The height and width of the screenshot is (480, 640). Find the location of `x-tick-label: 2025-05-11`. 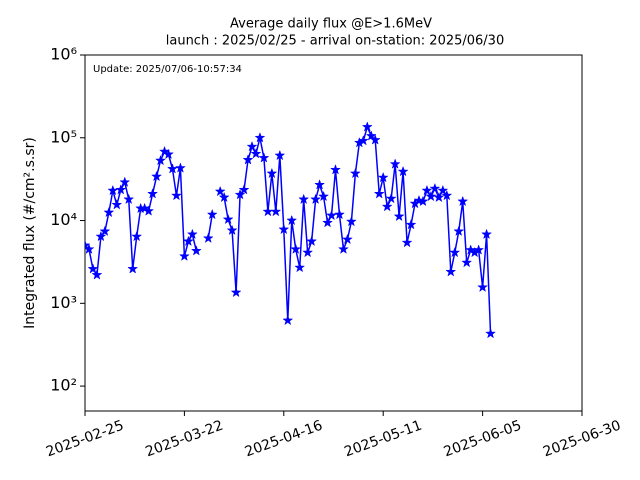

x-tick-label: 2025-05-11 is located at coordinates (383, 439).